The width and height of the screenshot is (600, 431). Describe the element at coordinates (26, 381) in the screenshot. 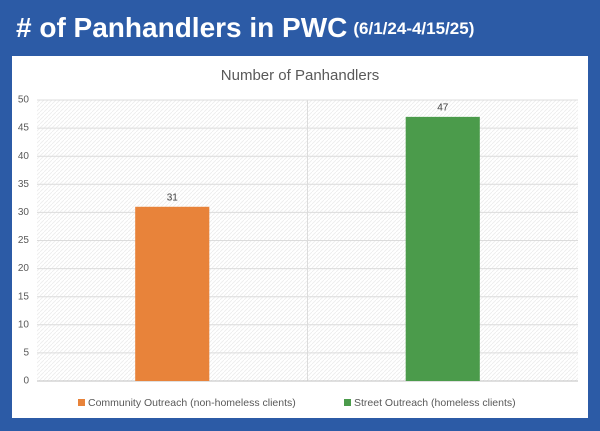

I see `y-tick-label: 0` at that location.